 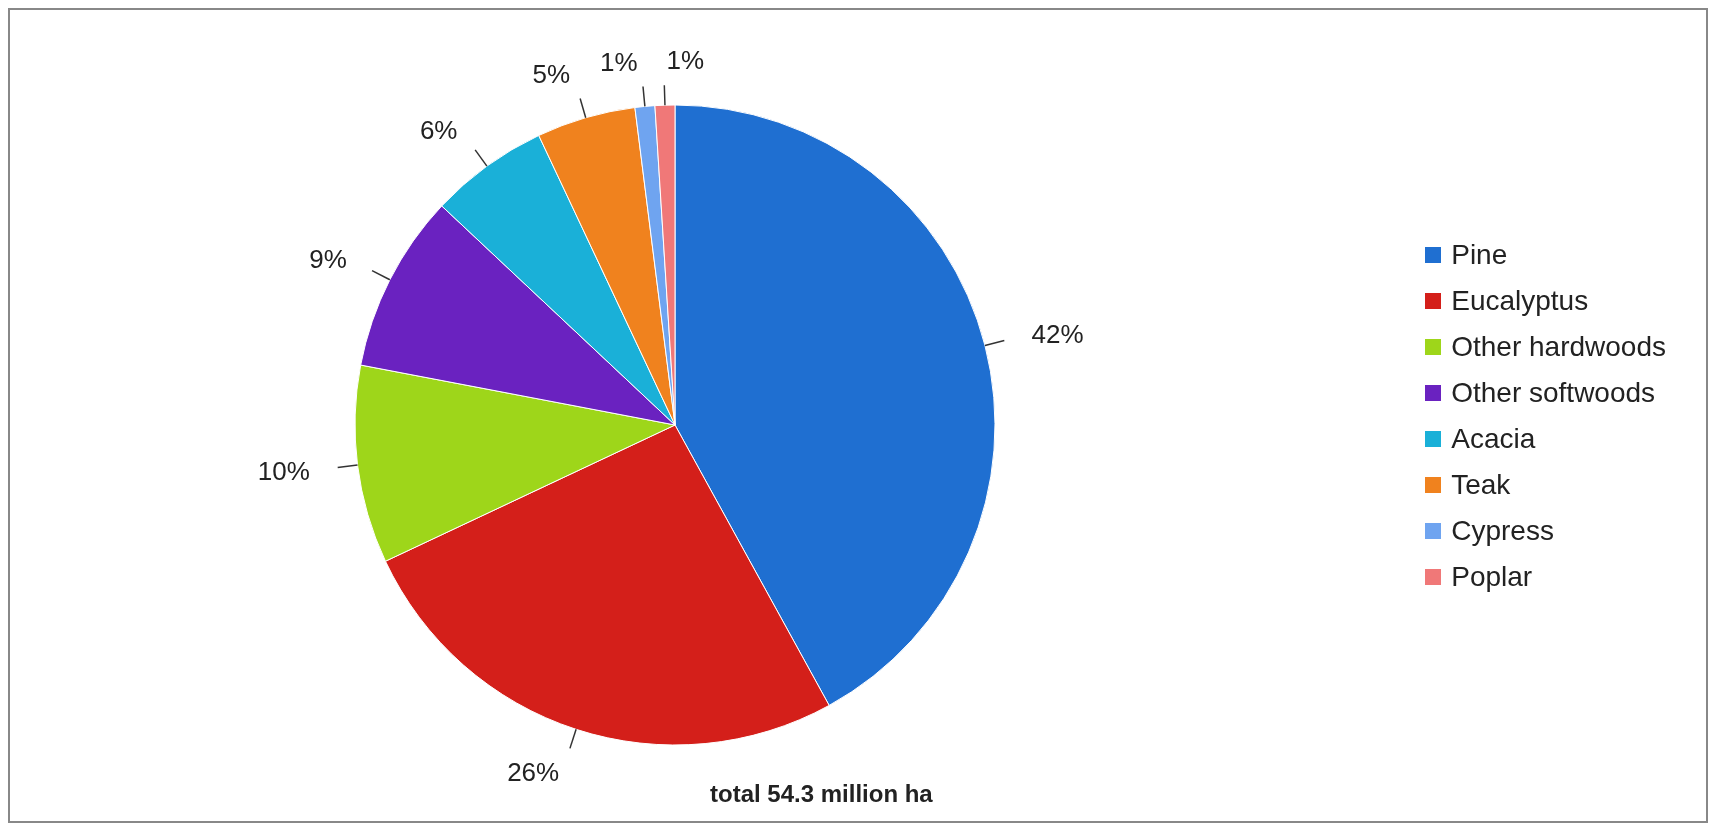 What do you see at coordinates (1479, 254) in the screenshot?
I see `legend-label: Pine` at bounding box center [1479, 254].